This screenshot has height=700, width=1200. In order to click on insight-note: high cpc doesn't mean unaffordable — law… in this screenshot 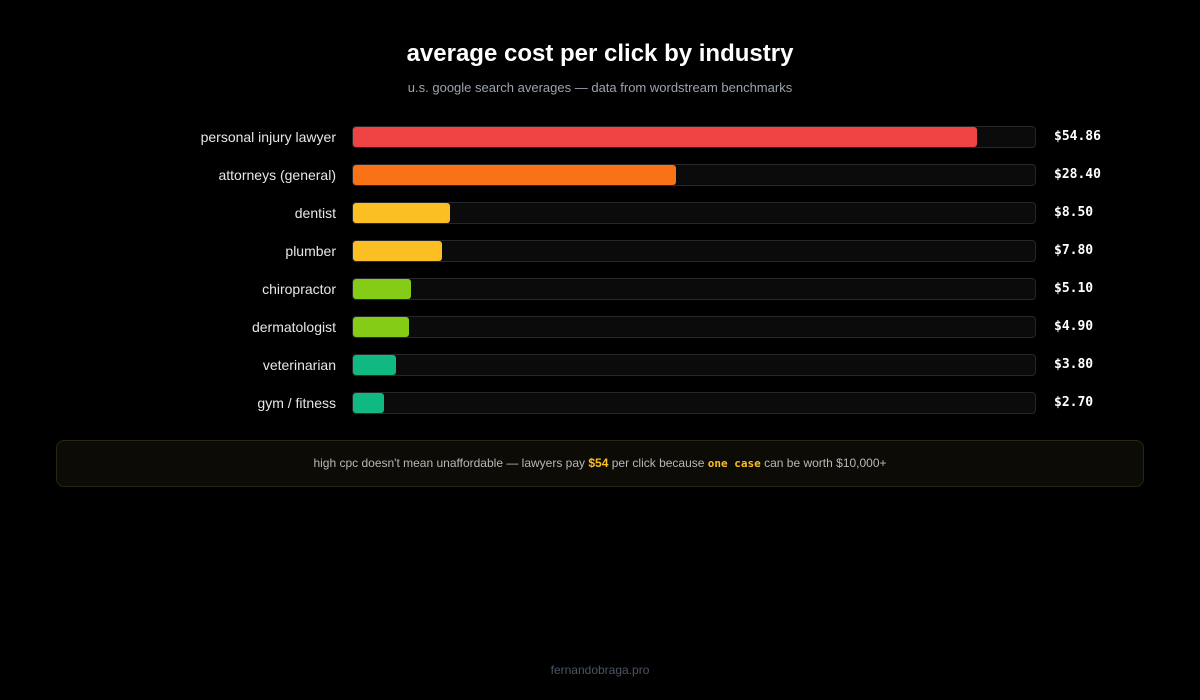, I will do `click(600, 463)`.